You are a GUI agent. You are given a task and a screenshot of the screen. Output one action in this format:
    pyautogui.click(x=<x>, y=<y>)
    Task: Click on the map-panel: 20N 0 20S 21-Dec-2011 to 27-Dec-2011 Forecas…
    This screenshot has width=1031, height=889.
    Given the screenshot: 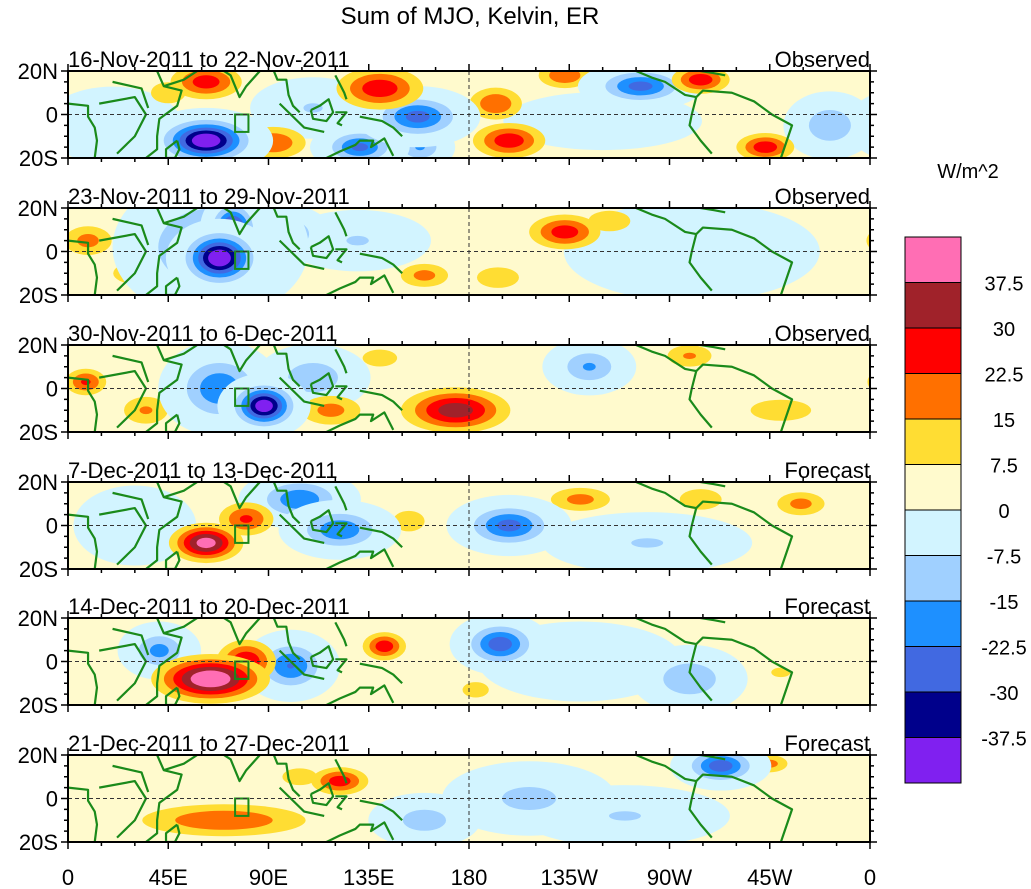 What is the action you would take?
    pyautogui.click(x=524, y=793)
    